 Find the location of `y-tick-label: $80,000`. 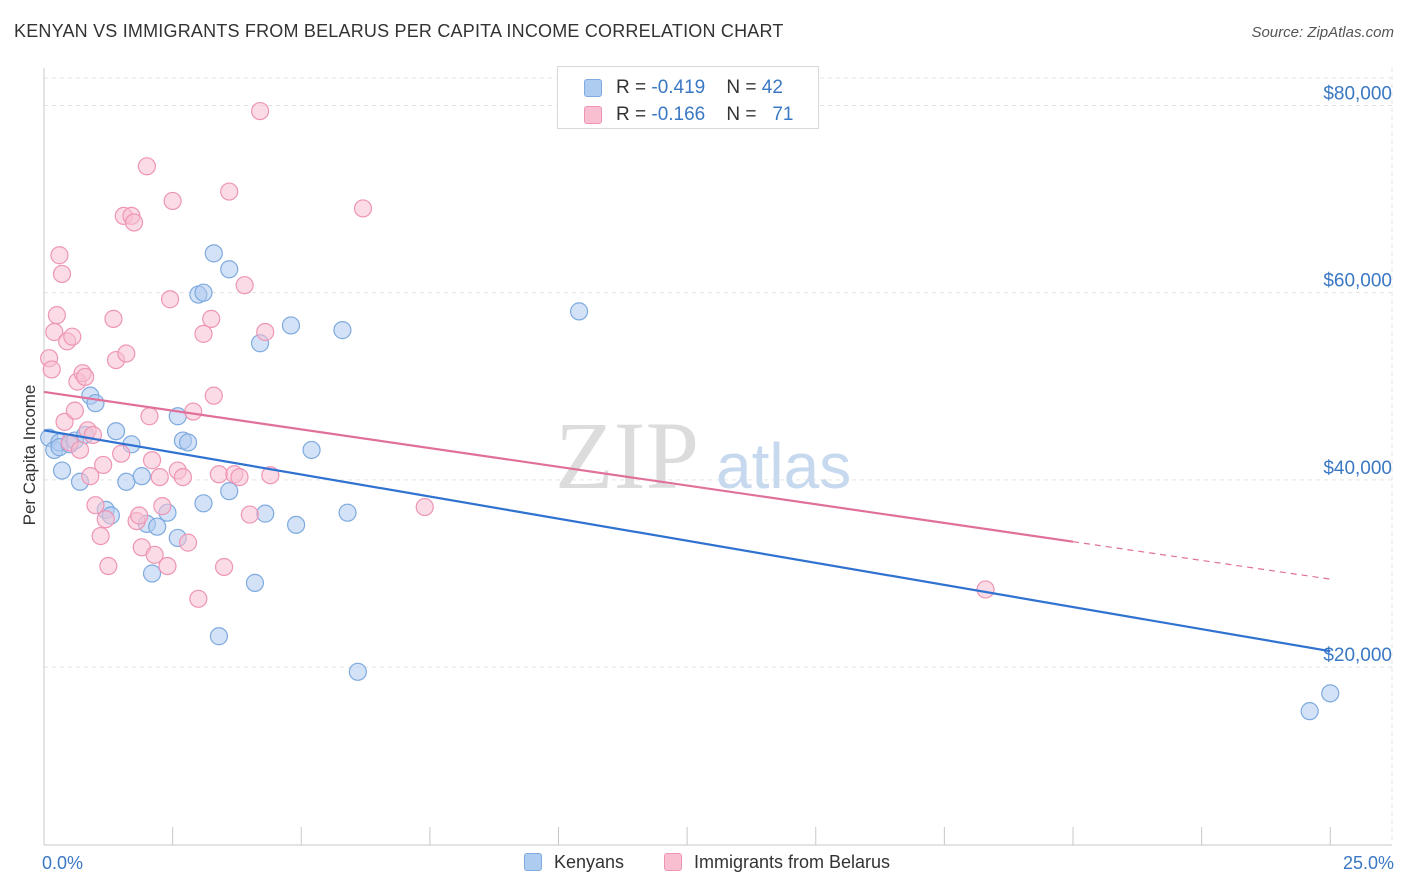

y-tick-label: $80,000 is located at coordinates (1357, 93).